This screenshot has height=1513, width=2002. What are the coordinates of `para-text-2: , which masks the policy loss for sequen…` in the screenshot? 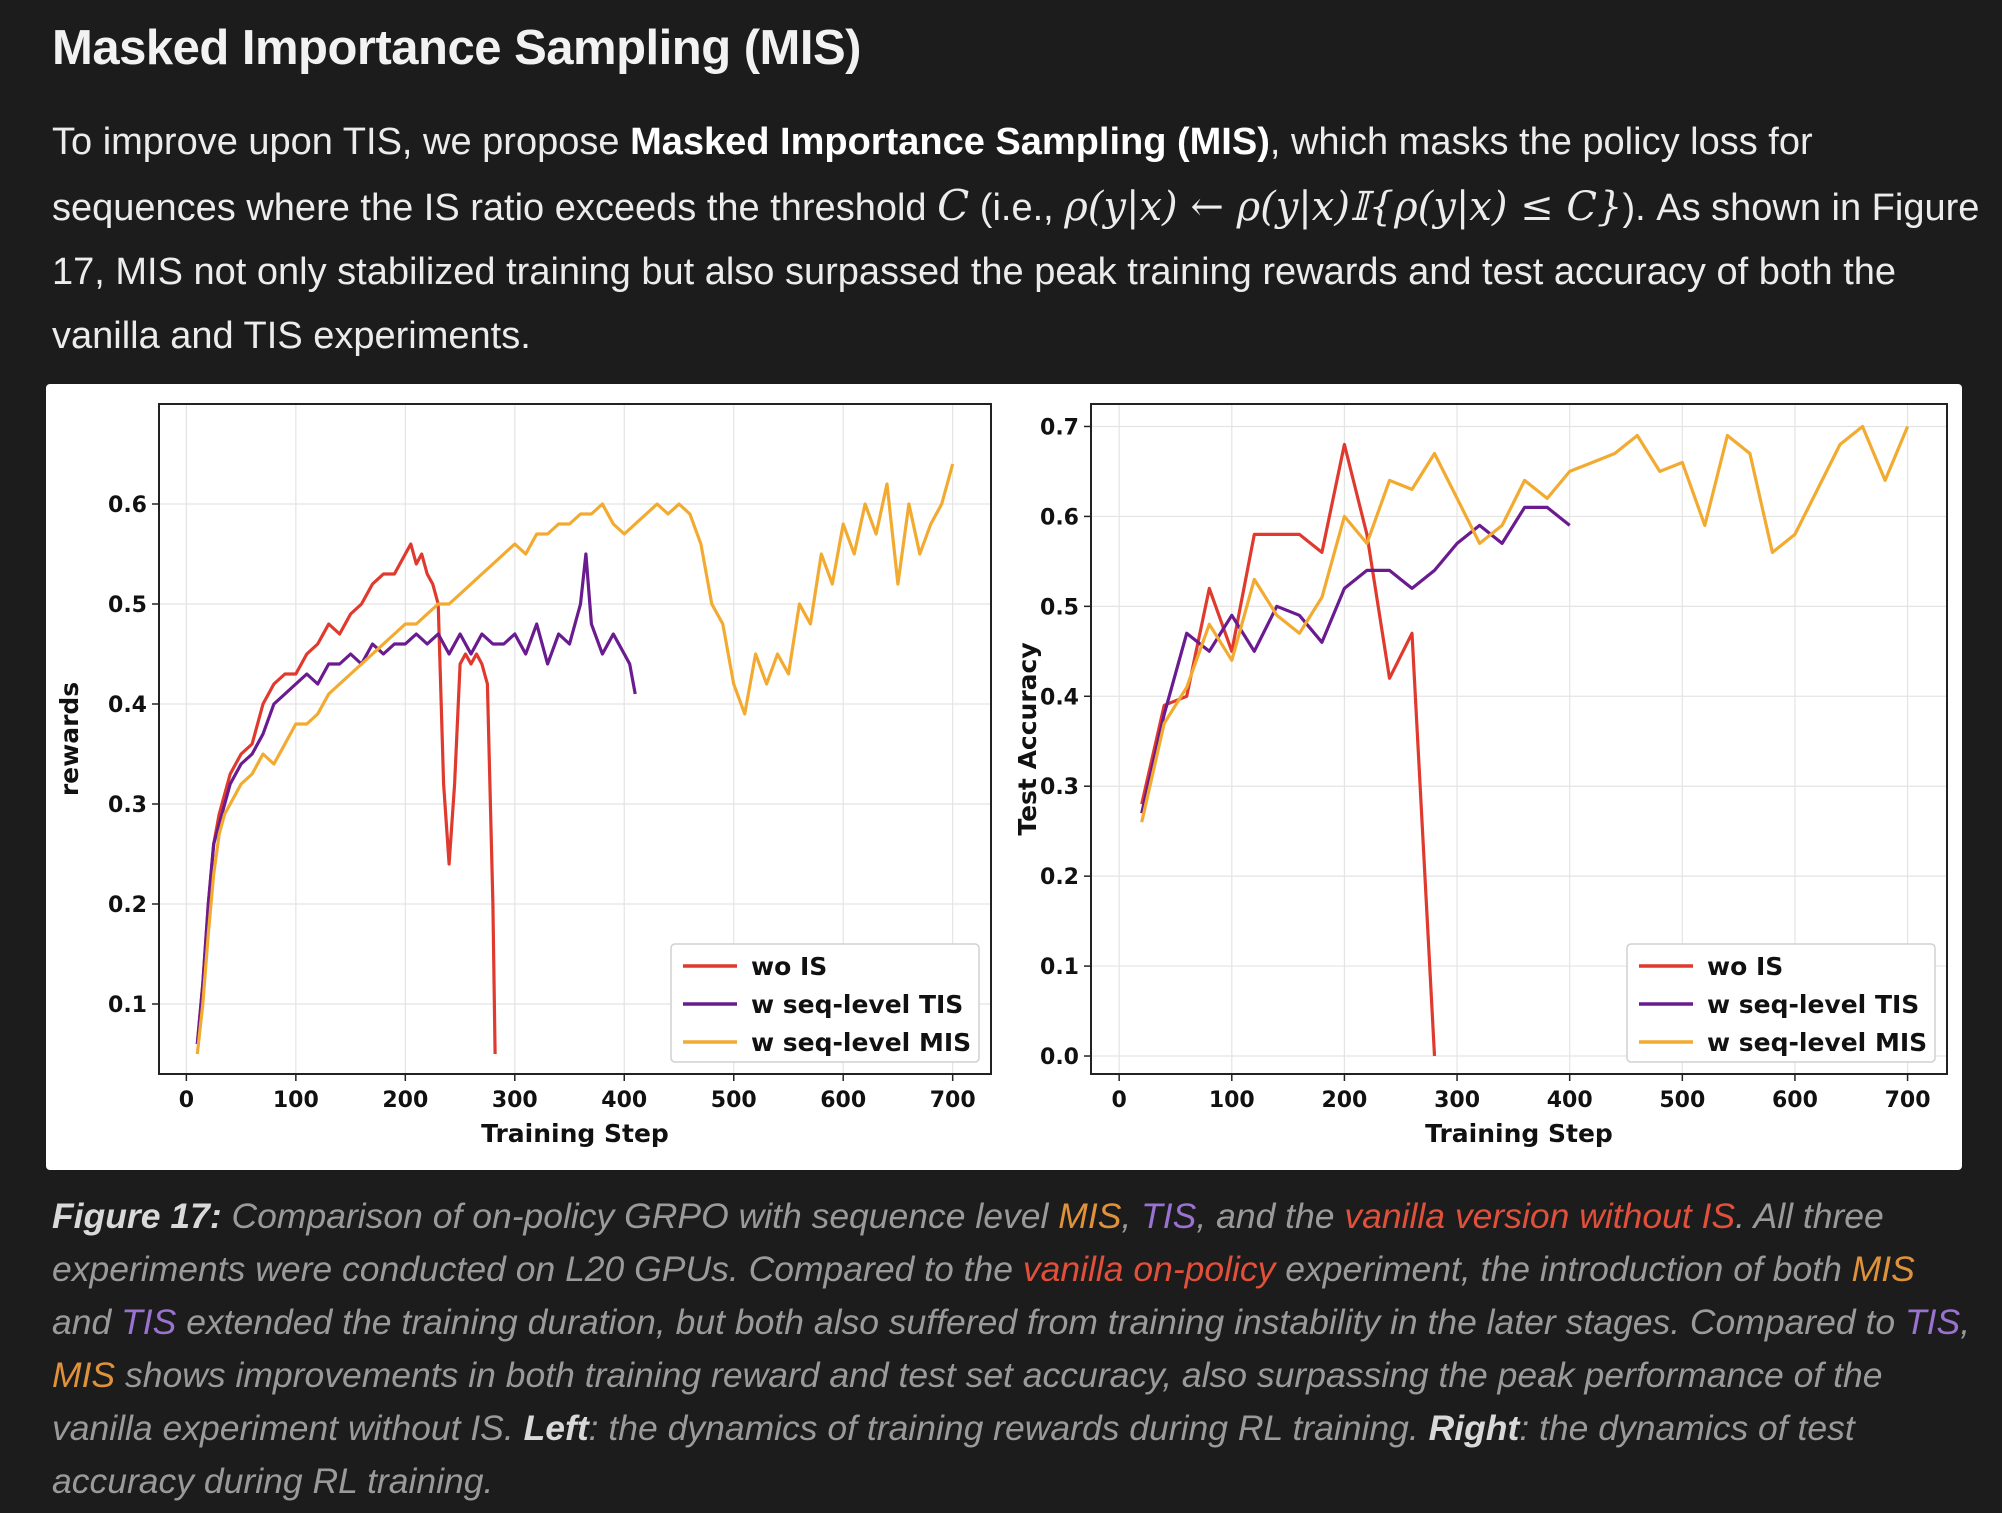 It's located at (932, 175).